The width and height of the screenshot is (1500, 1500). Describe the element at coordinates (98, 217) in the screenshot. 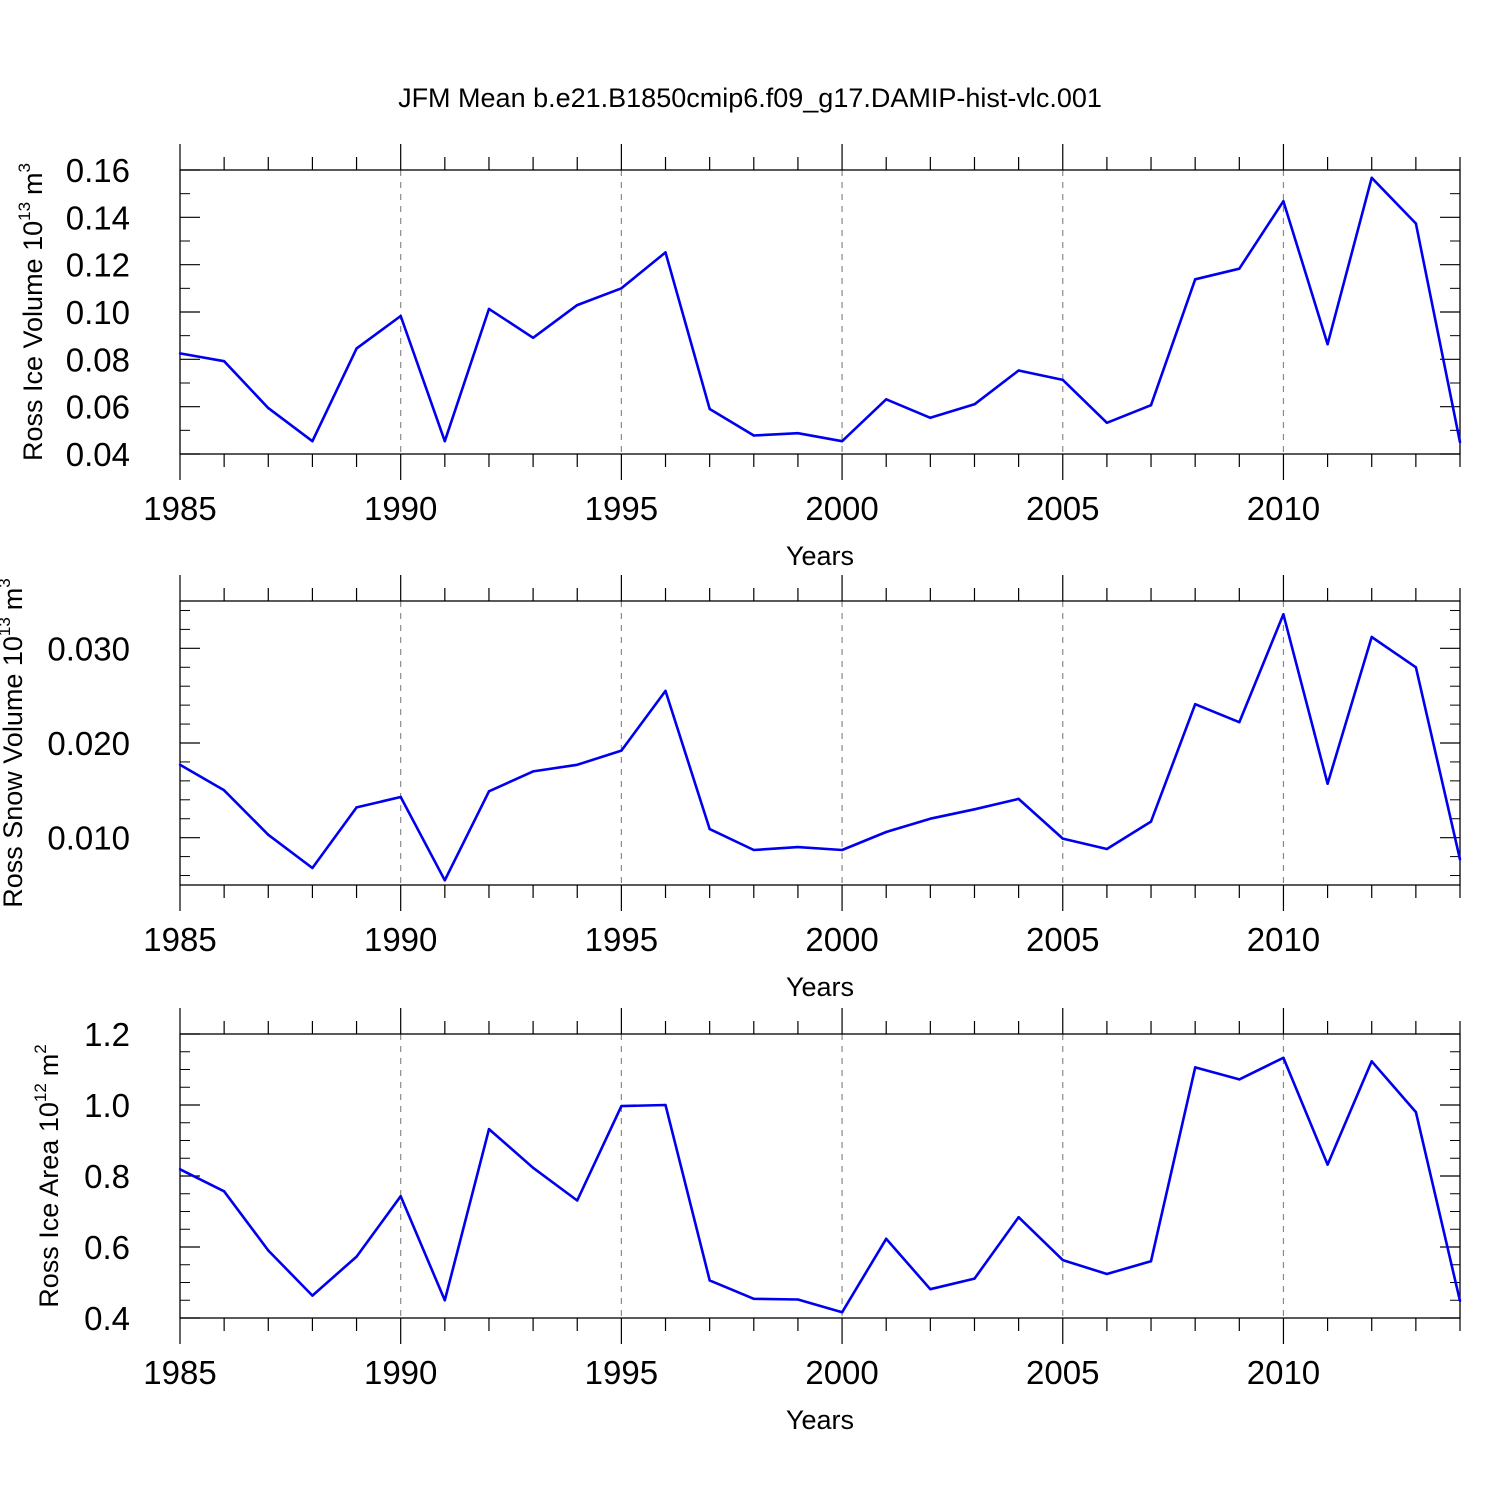

I see `y-tick-label: 0.14` at that location.